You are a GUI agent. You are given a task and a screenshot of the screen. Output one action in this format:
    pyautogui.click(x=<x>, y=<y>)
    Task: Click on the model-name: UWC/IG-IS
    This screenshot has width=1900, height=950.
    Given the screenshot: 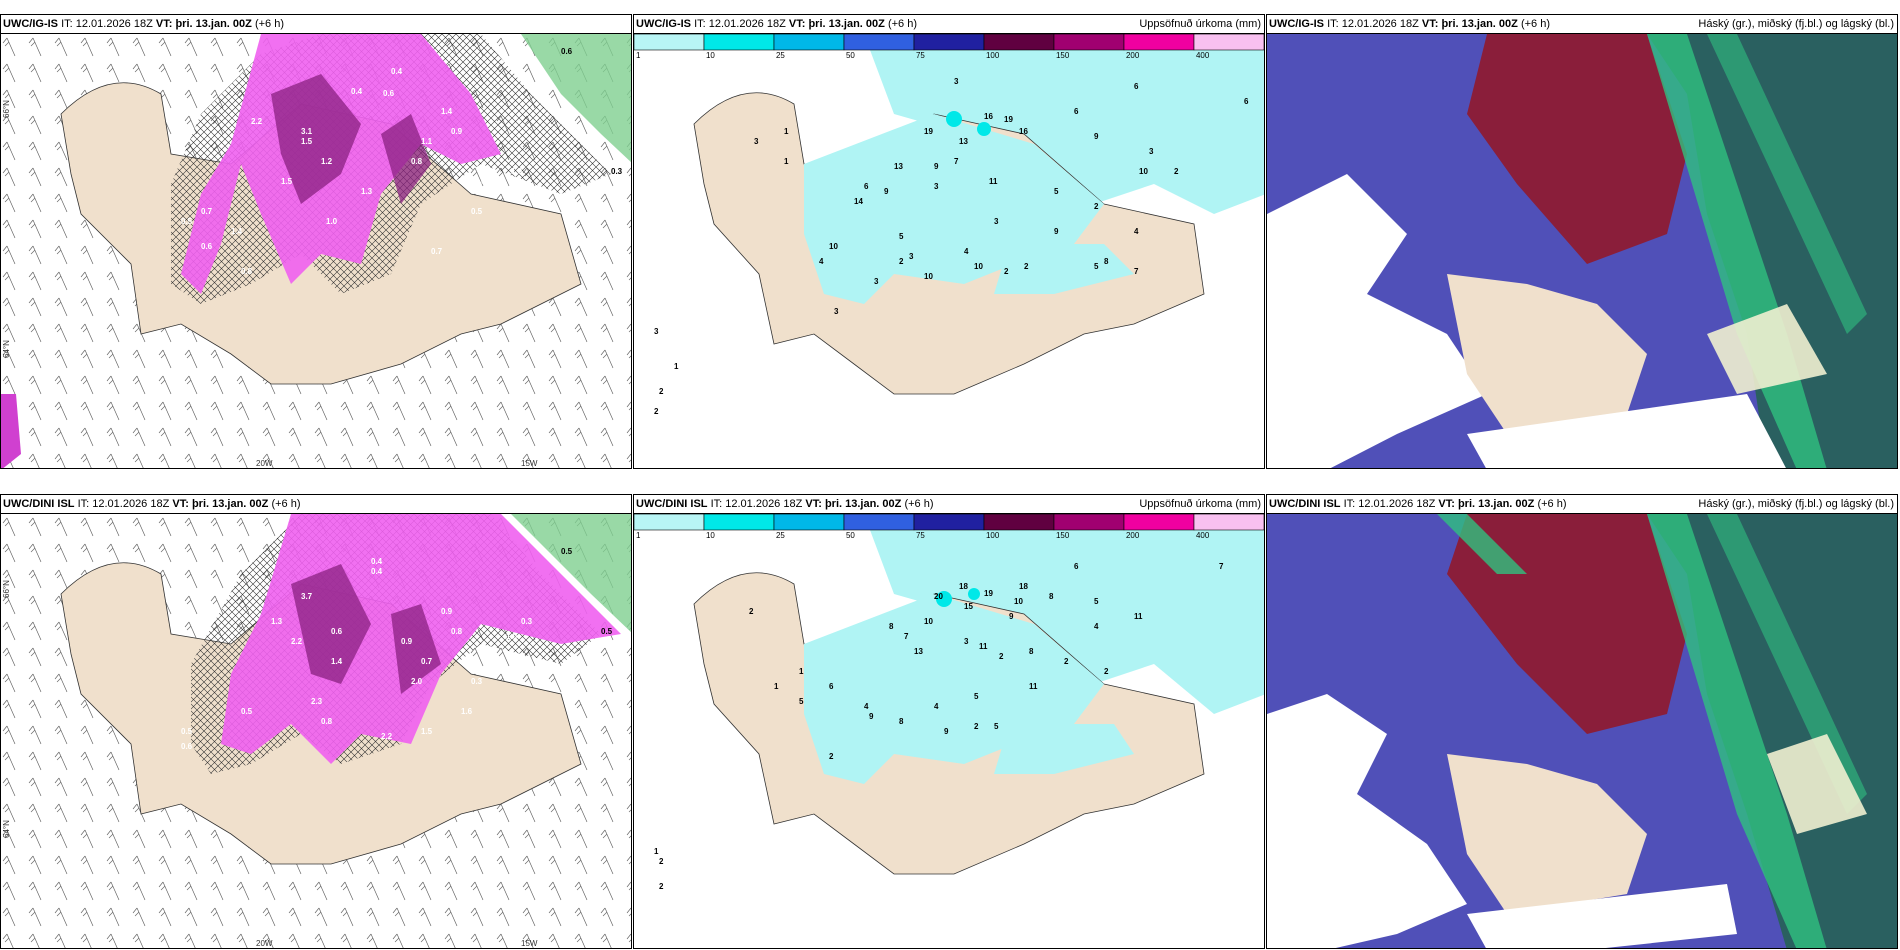 What is the action you would take?
    pyautogui.click(x=663, y=24)
    